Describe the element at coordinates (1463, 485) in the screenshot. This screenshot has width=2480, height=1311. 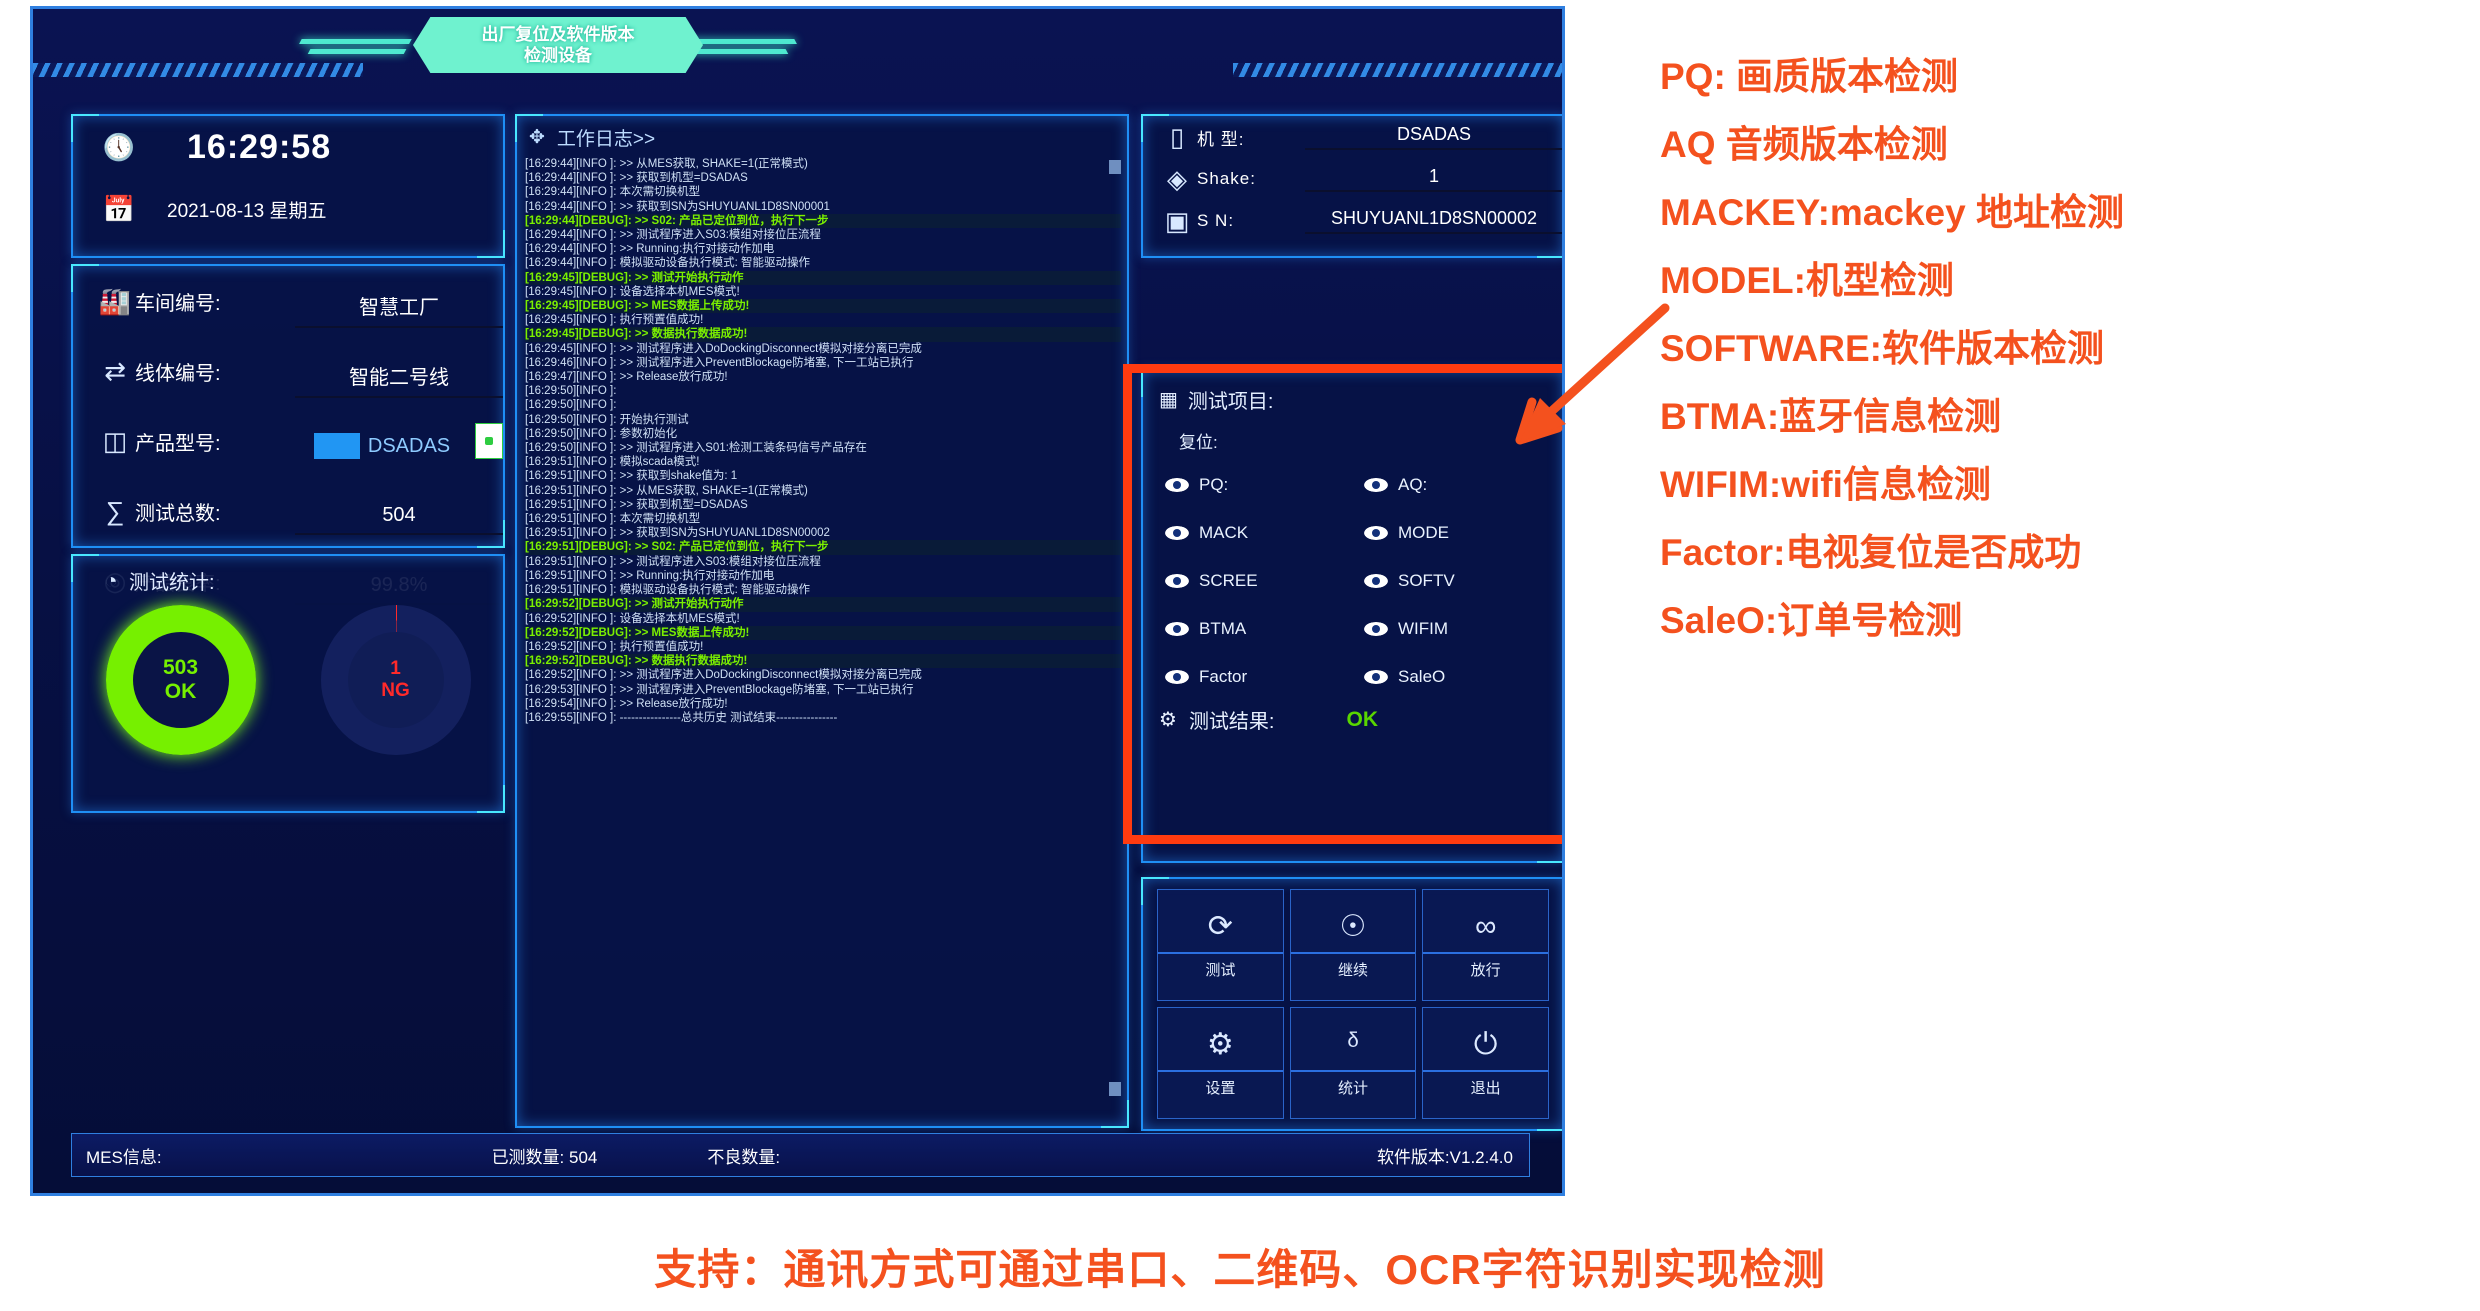
I see `test-item-aq: AQ:` at that location.